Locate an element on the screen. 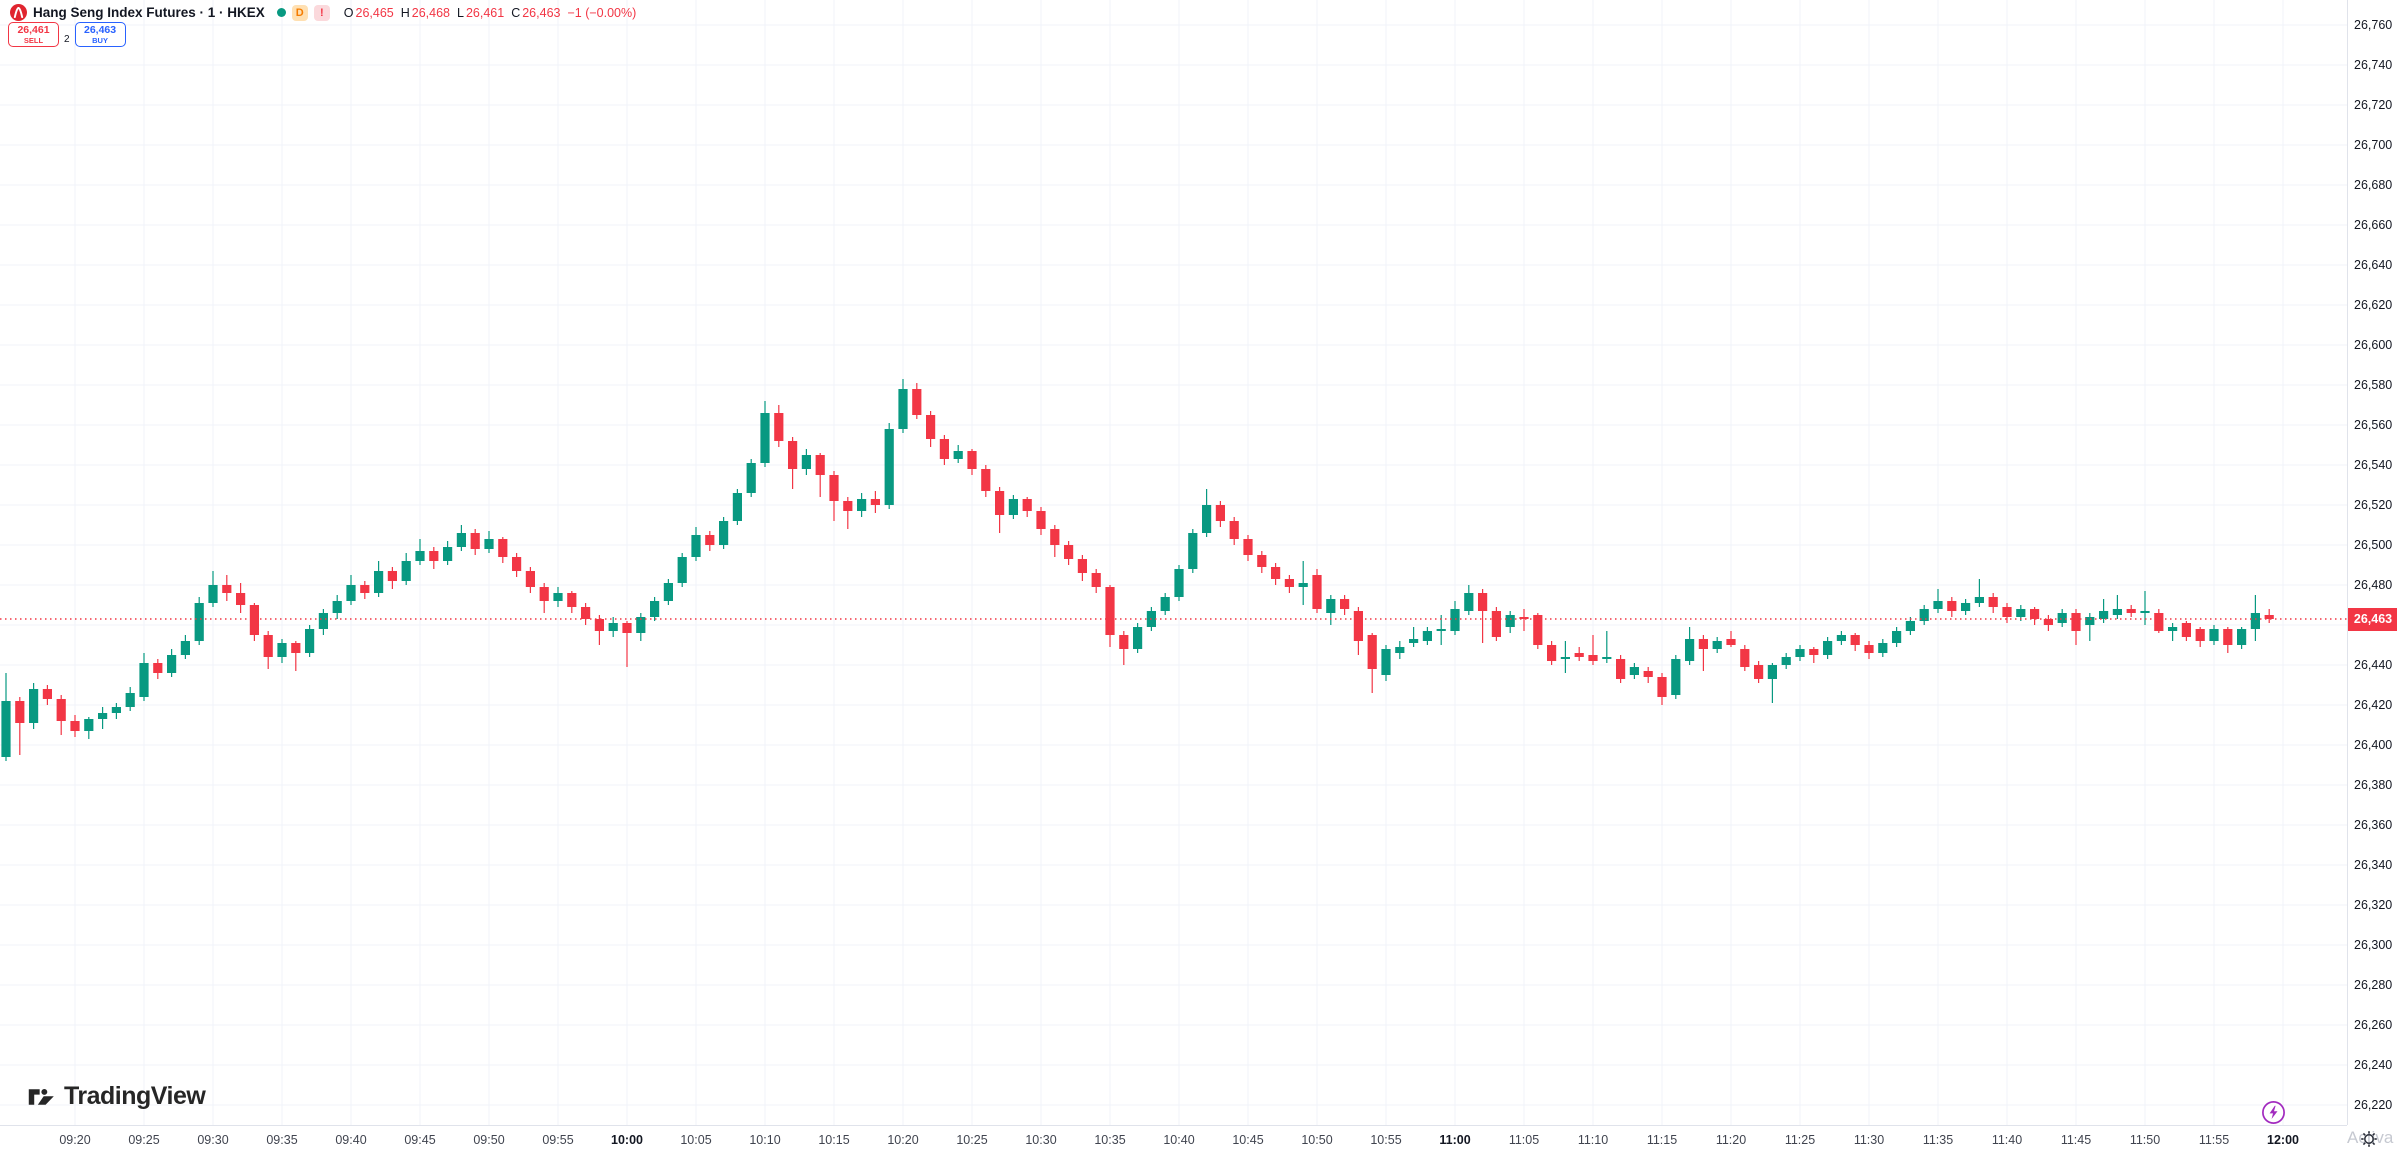 Image resolution: width=2397 pixels, height=1153 pixels. last-price-badge: 26,463 is located at coordinates (2372, 619).